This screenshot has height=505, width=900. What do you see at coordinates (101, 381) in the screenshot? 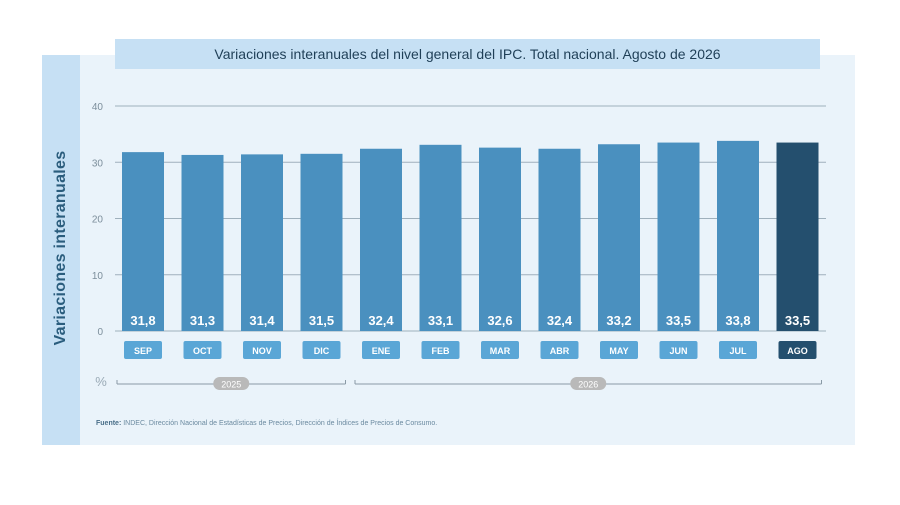
I see `y-unit-label: %` at bounding box center [101, 381].